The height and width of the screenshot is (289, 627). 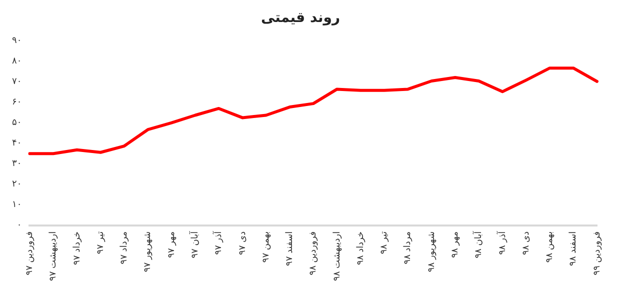 What do you see at coordinates (17, 164) in the screenshot?
I see `y-tick-label: ۳۰` at bounding box center [17, 164].